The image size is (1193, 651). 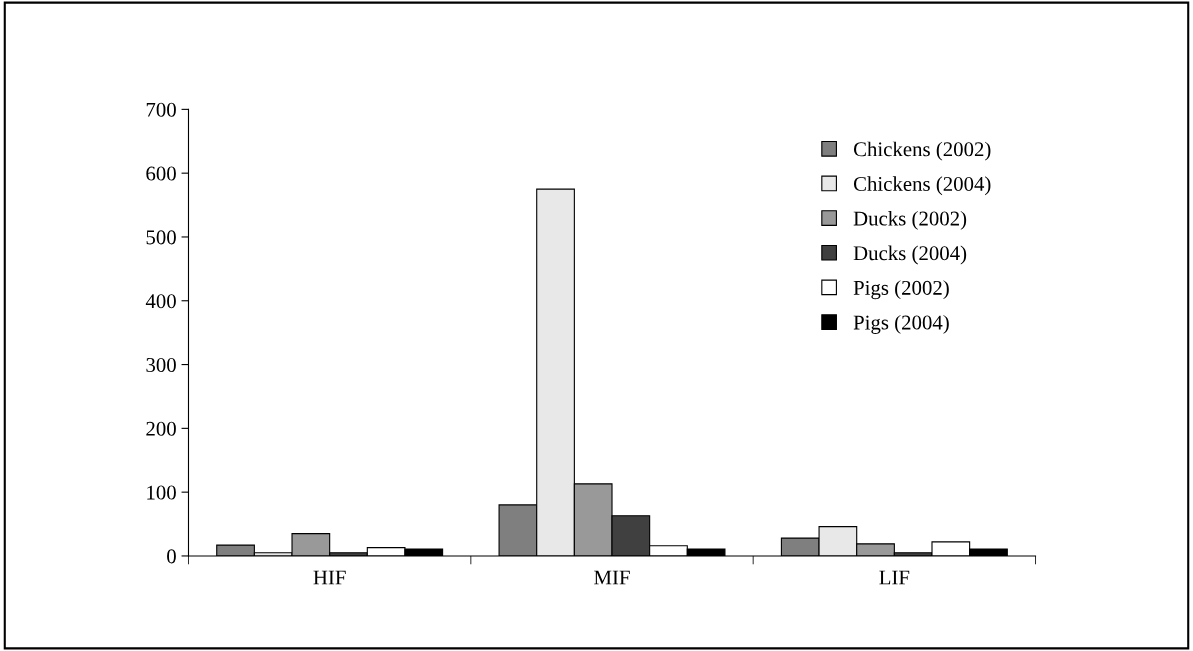 I want to click on legend-label: Chickens (2002), so click(x=922, y=151).